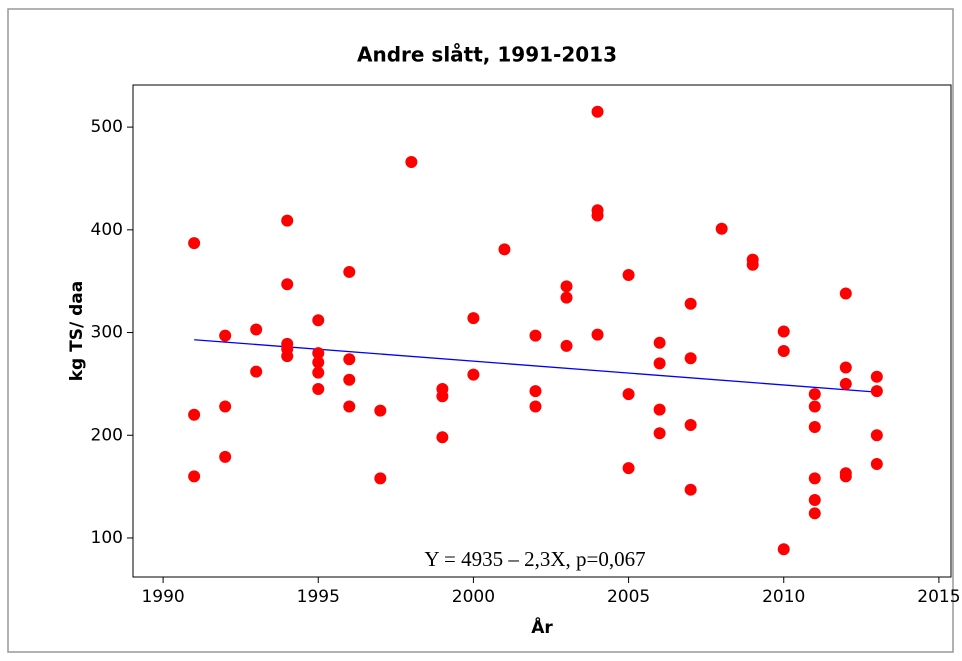 The image size is (962, 661). What do you see at coordinates (938, 597) in the screenshot?
I see `x-tick-label: 2015` at bounding box center [938, 597].